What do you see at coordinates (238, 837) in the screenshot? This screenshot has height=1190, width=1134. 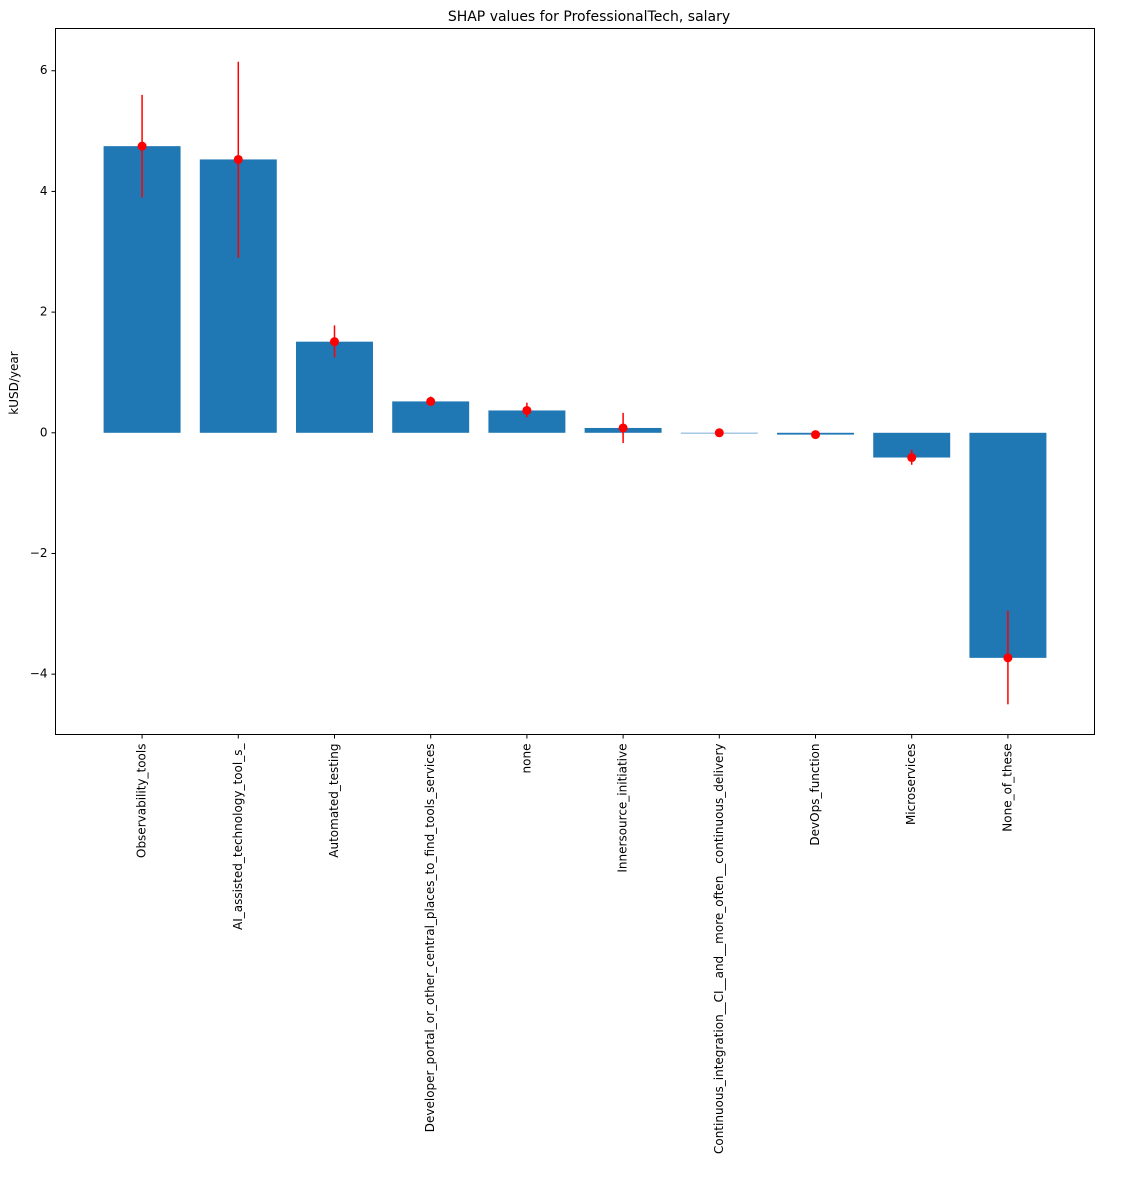 I see `x-tick-label-2: AI_assisted_technology_tool_s_` at bounding box center [238, 837].